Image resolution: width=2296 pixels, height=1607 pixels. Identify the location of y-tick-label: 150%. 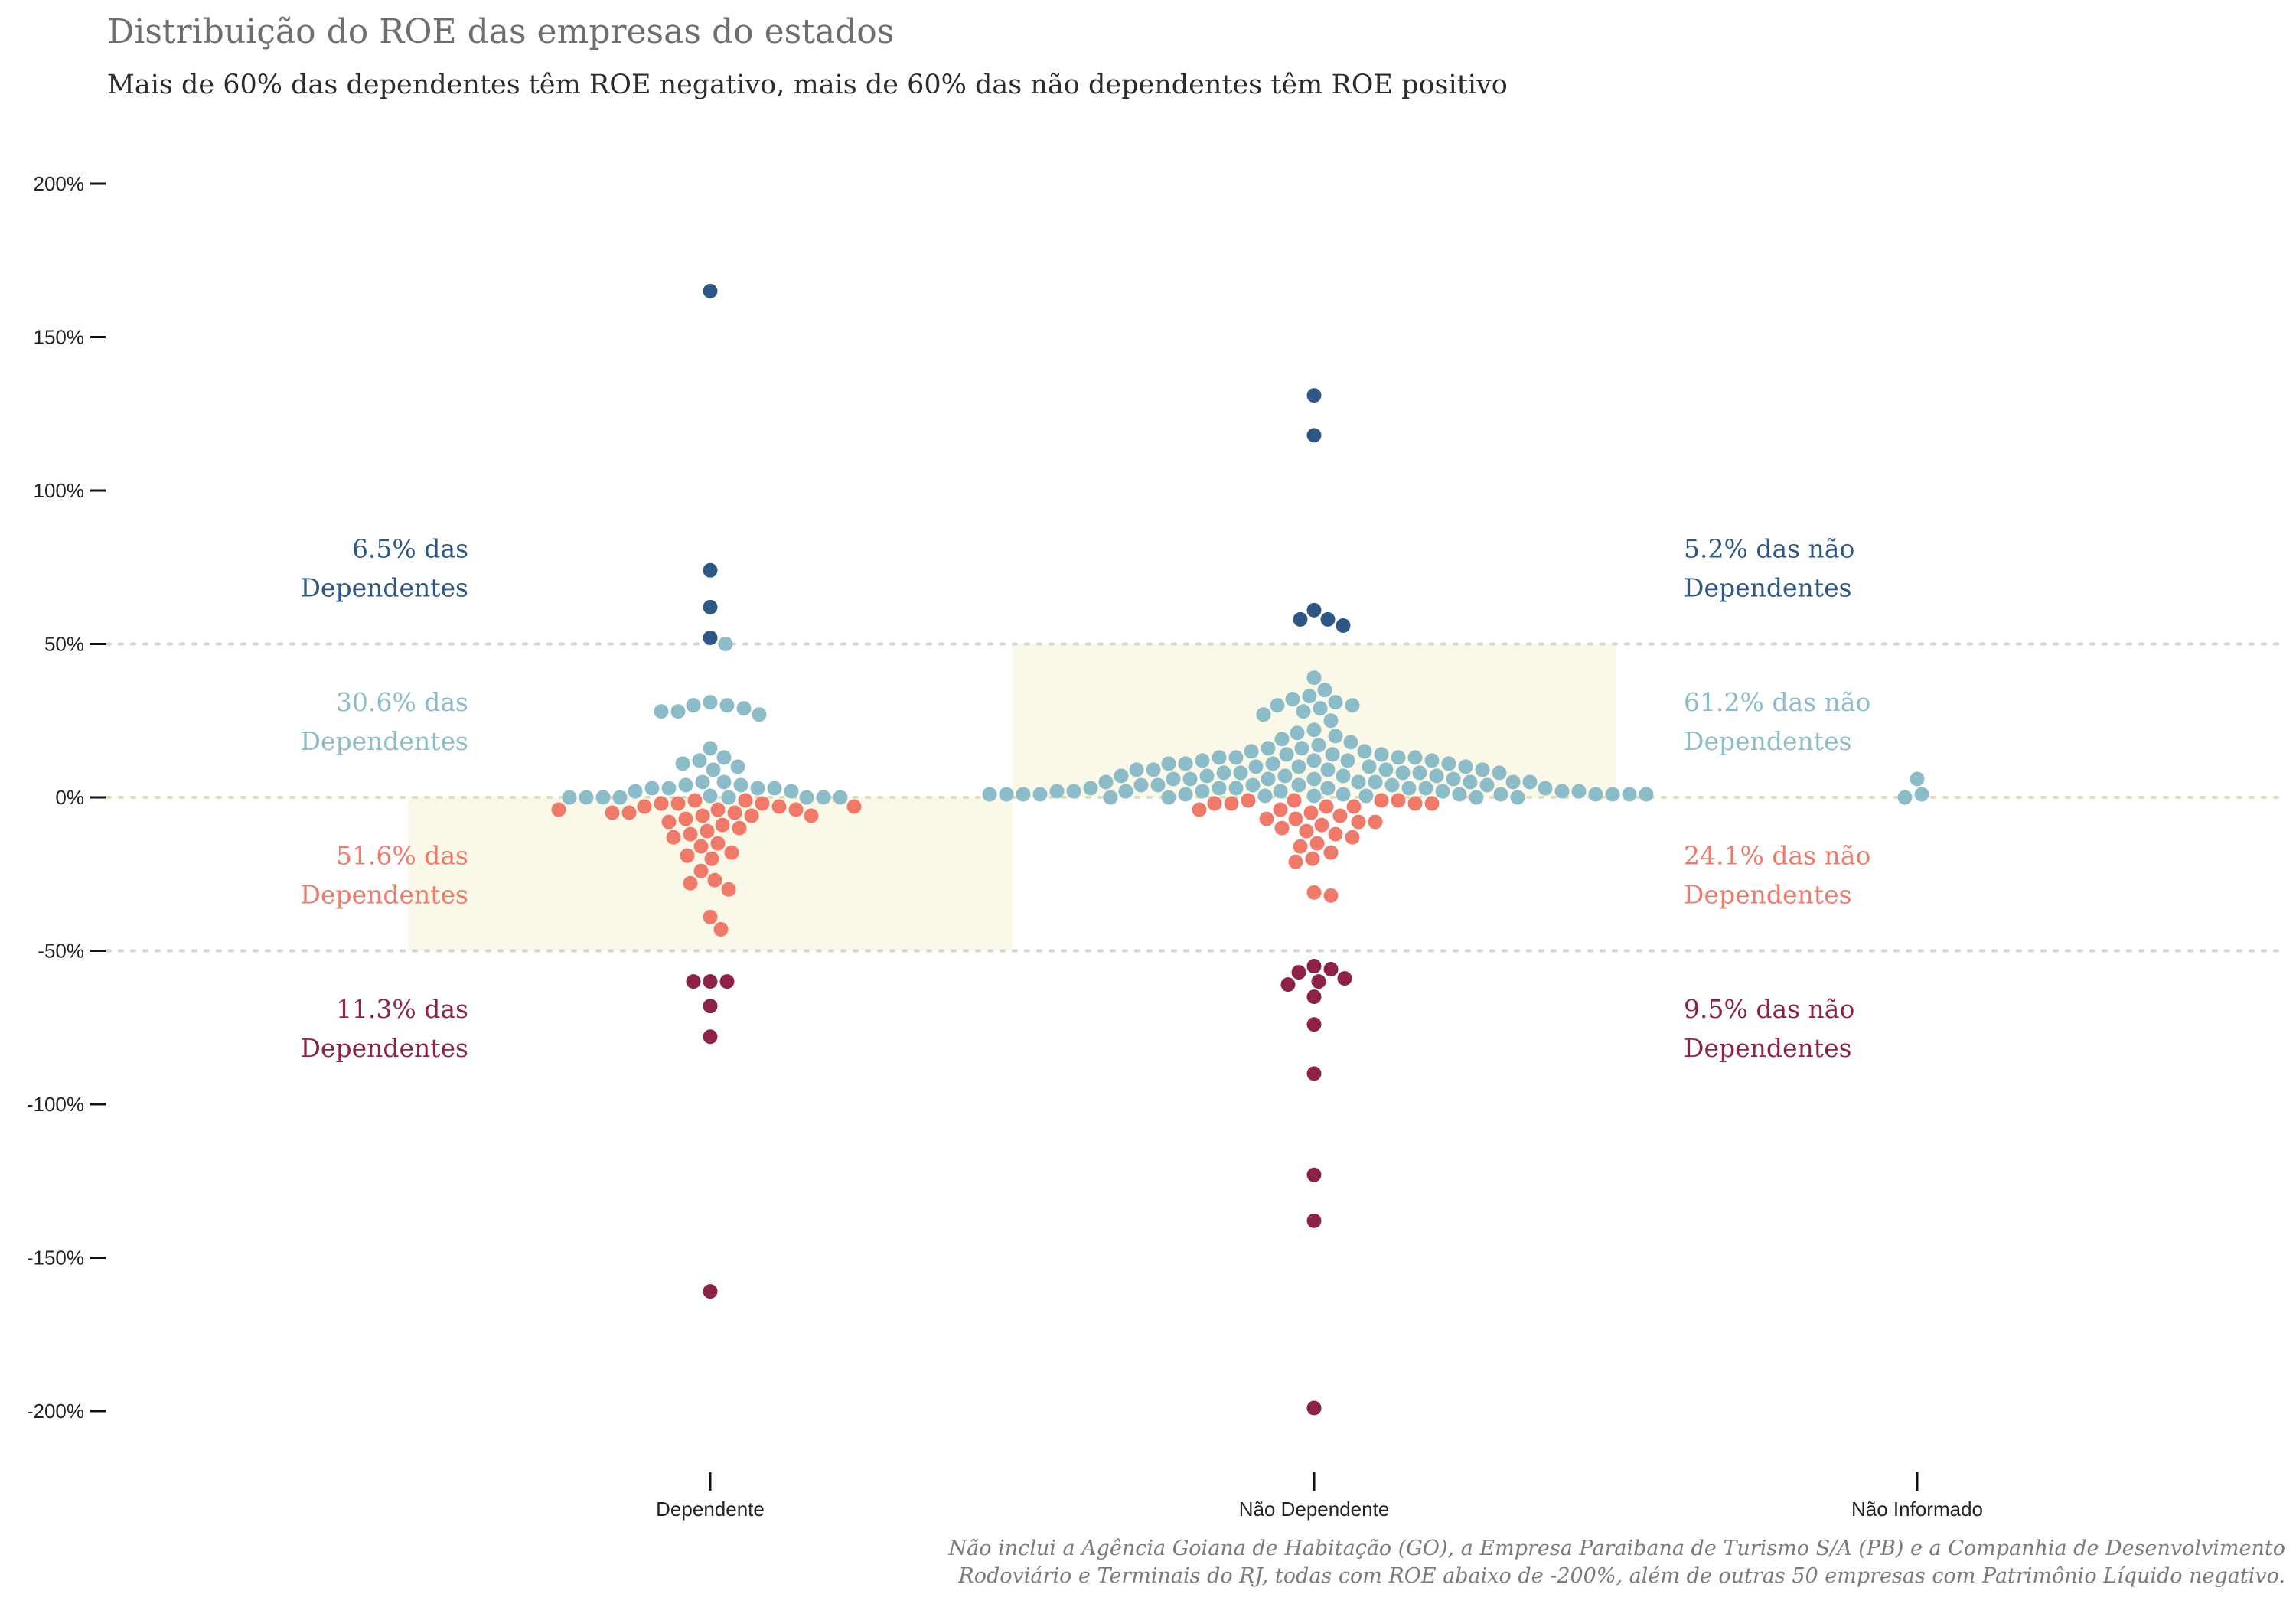
(59, 337).